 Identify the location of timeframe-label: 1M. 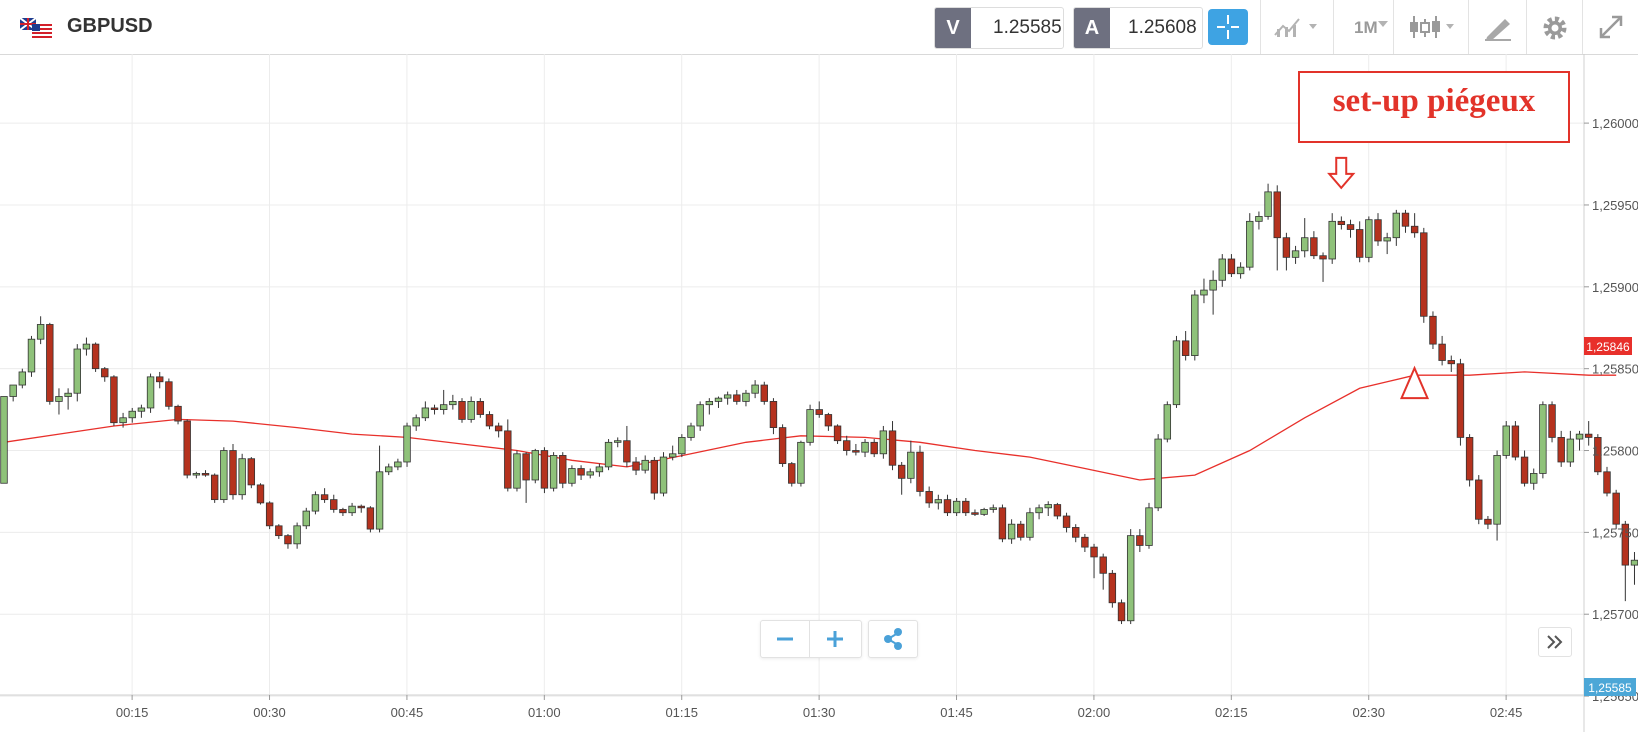
(1366, 27).